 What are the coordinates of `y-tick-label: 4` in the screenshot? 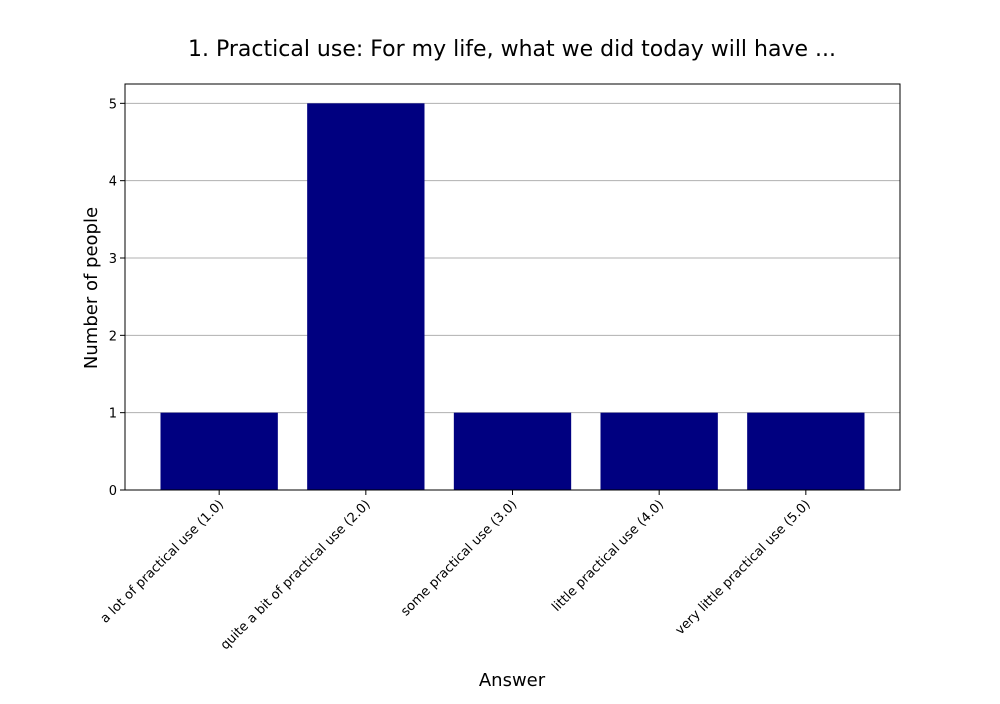 It's located at (113, 182).